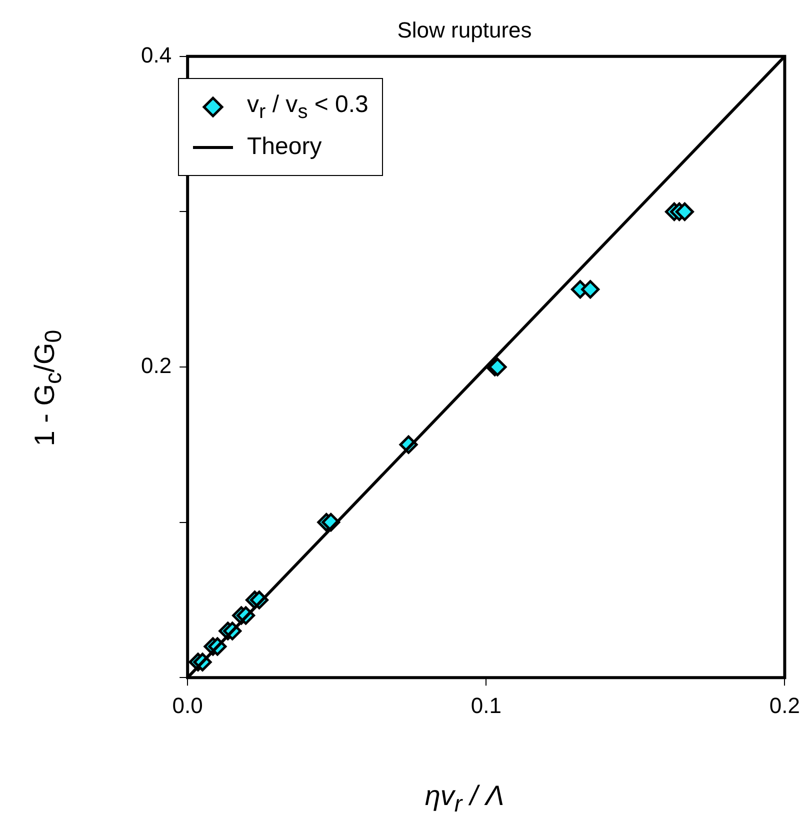  Describe the element at coordinates (307, 107) in the screenshot. I see `legend-label: v$_{r}$ / v$_{s}$ < 0.3` at that location.